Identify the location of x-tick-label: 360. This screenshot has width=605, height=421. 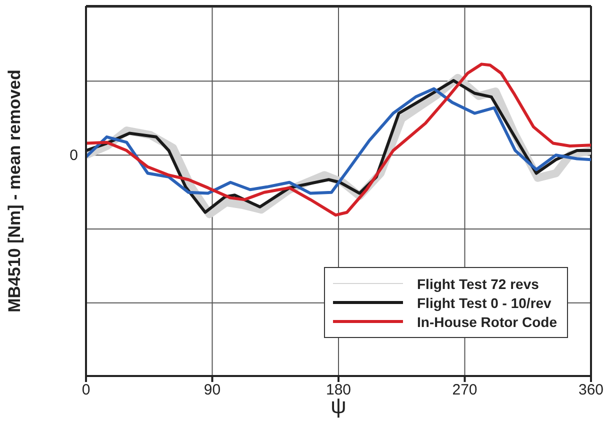
(591, 390).